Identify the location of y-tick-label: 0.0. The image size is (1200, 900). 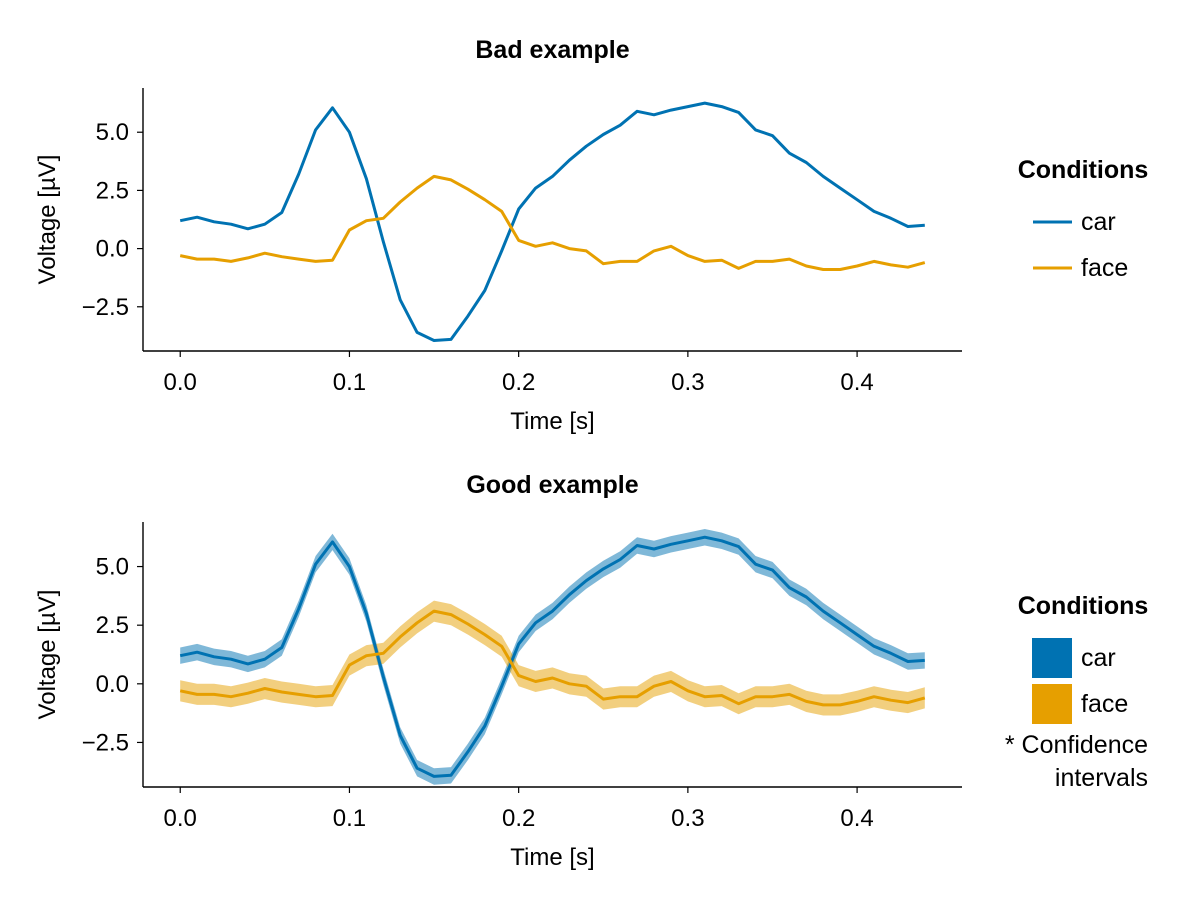
(112, 684).